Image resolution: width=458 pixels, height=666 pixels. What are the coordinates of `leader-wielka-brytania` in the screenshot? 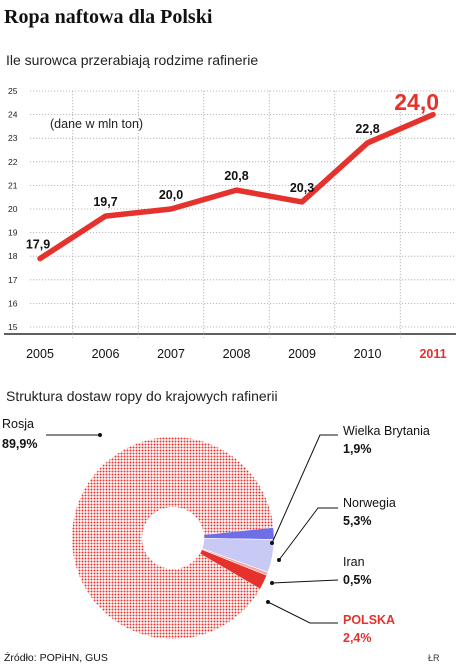 It's located at (304, 489).